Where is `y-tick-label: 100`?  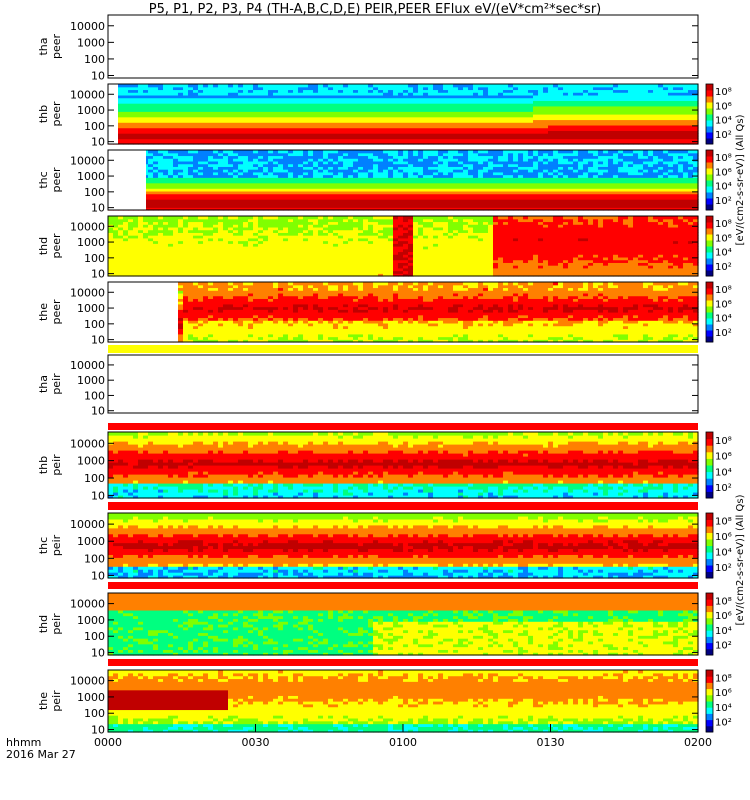
y-tick-label: 100 is located at coordinates (94, 126).